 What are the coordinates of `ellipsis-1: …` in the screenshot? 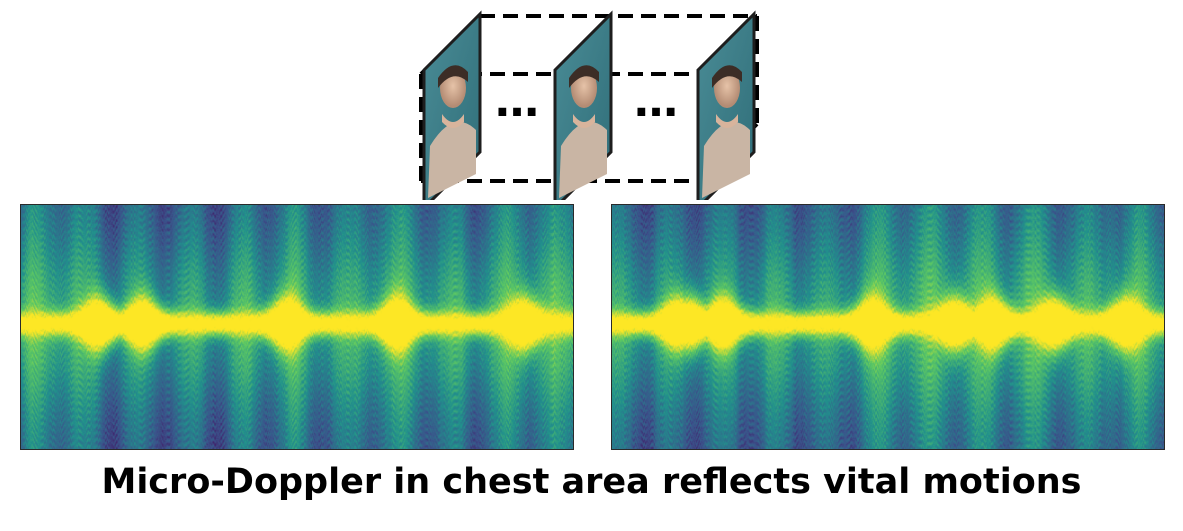 It's located at (517, 101).